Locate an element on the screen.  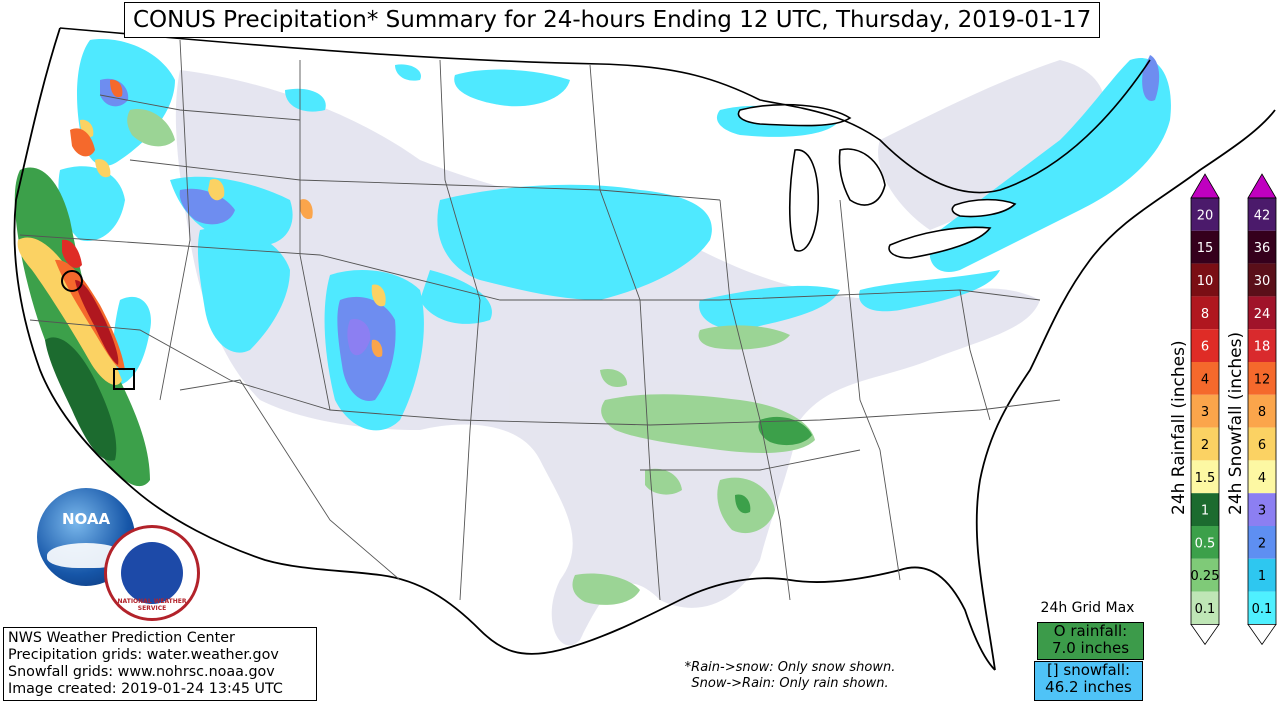
snowfall-colorbar-level-label: 36 is located at coordinates (1262, 248).